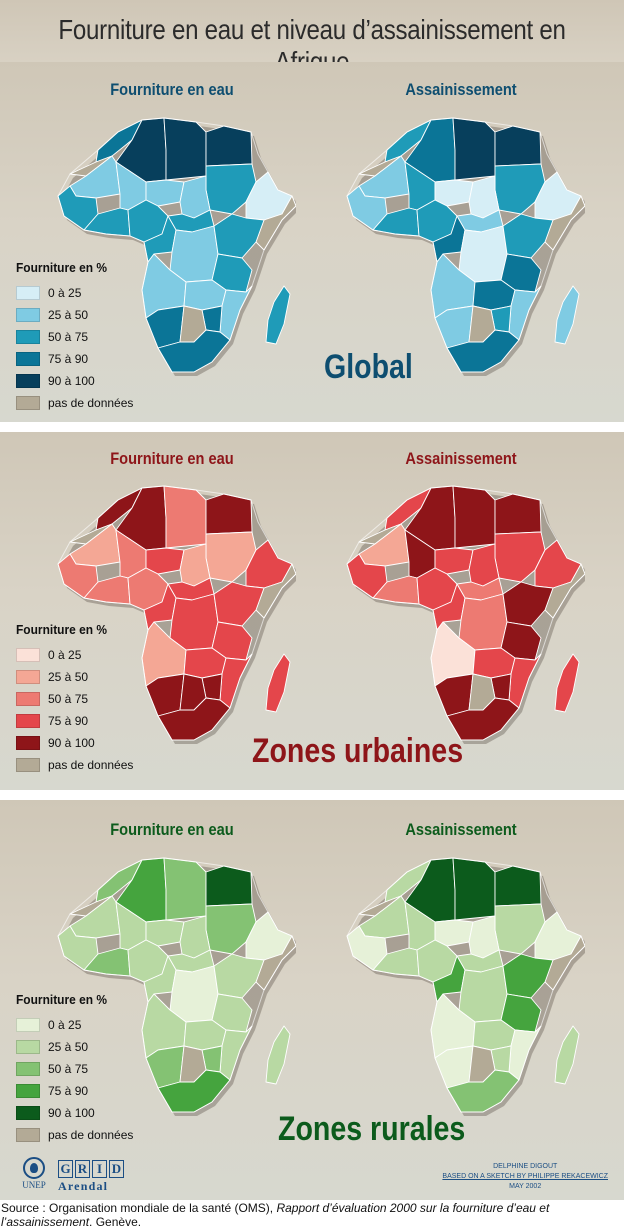 Image resolution: width=624 pixels, height=1231 pixels. Describe the element at coordinates (34, 1185) in the screenshot. I see `unep-label: UNEP` at that location.